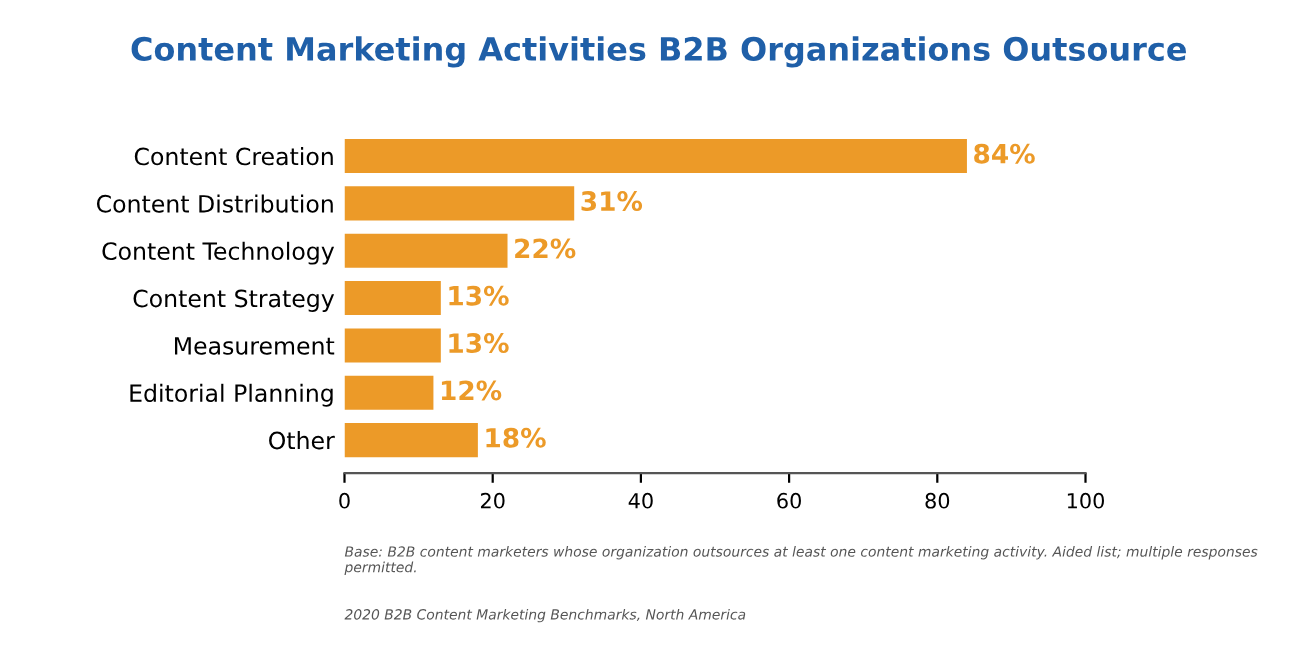 Image resolution: width=1300 pixels, height=648 pixels. Describe the element at coordinates (234, 300) in the screenshot. I see `y-tick-label: Content Strategy` at that location.